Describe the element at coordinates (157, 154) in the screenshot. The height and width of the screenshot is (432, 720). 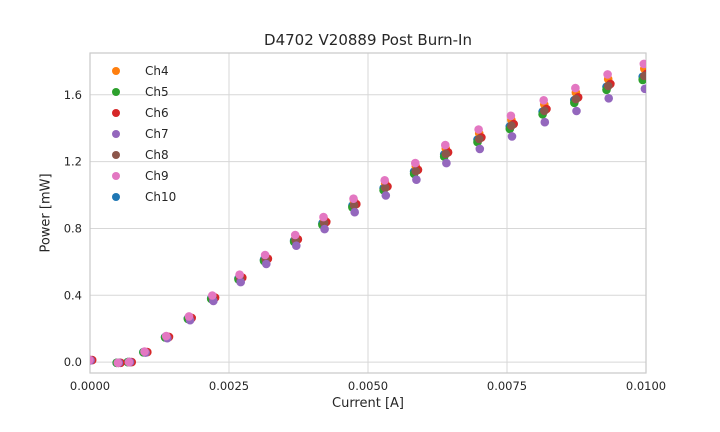
I see `legend-label: Ch8` at that location.